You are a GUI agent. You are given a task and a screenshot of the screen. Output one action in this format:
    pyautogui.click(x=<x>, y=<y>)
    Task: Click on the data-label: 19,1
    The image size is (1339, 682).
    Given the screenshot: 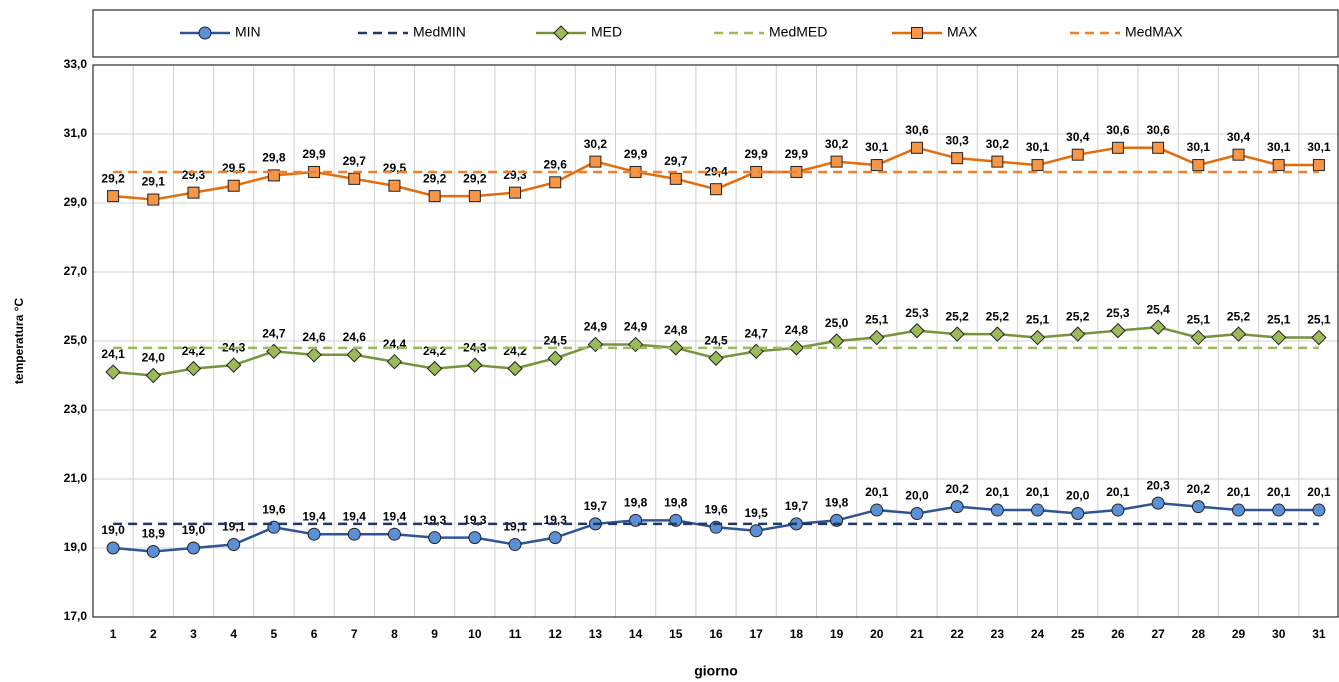 What is the action you would take?
    pyautogui.click(x=515, y=527)
    